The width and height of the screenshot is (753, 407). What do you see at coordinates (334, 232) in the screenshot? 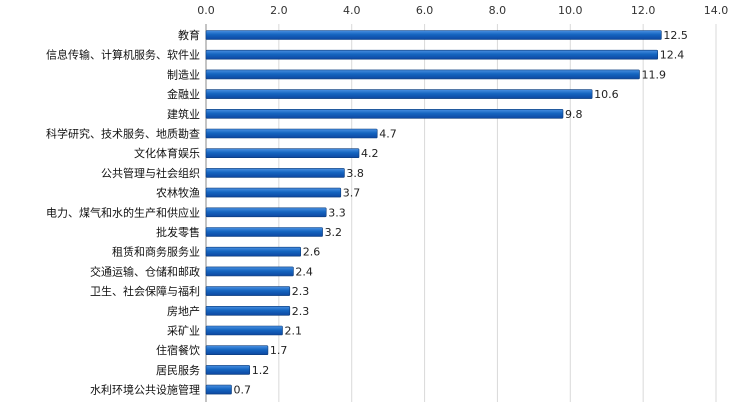
I see `data-label: 3.2` at bounding box center [334, 232].